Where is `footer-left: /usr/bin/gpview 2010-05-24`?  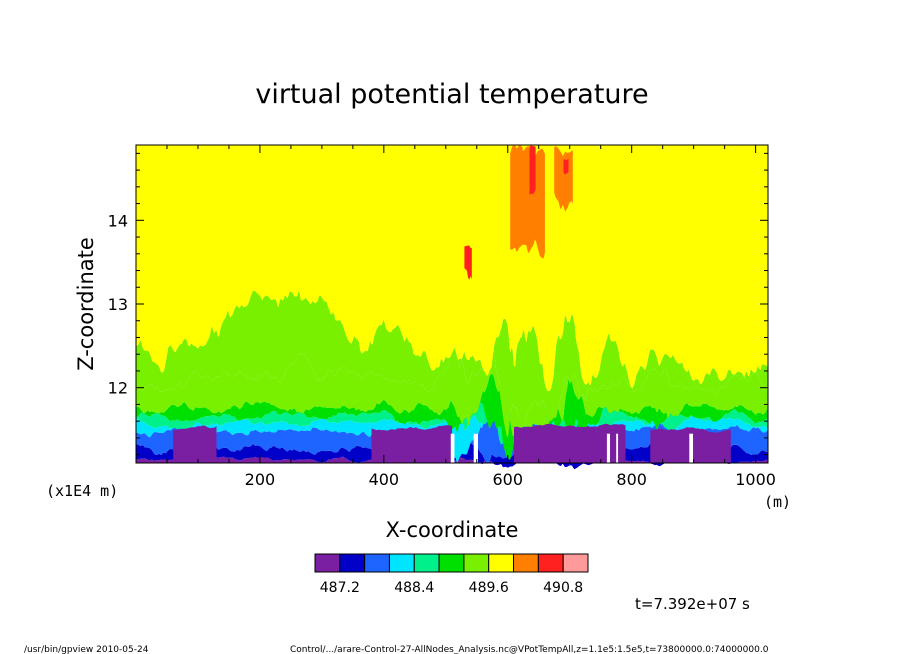 footer-left: /usr/bin/gpview 2010-05-24 is located at coordinates (86, 649).